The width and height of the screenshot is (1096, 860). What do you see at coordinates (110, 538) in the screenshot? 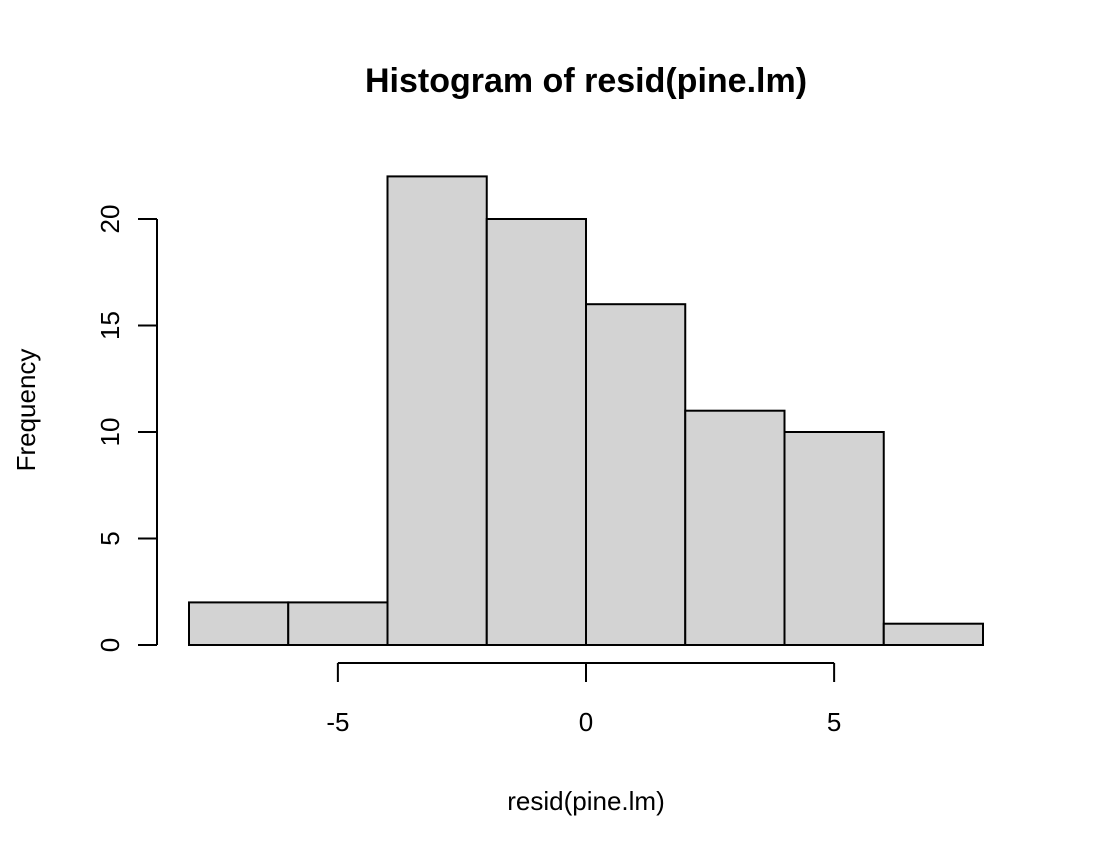
I see `y-tick-label: 5` at bounding box center [110, 538].